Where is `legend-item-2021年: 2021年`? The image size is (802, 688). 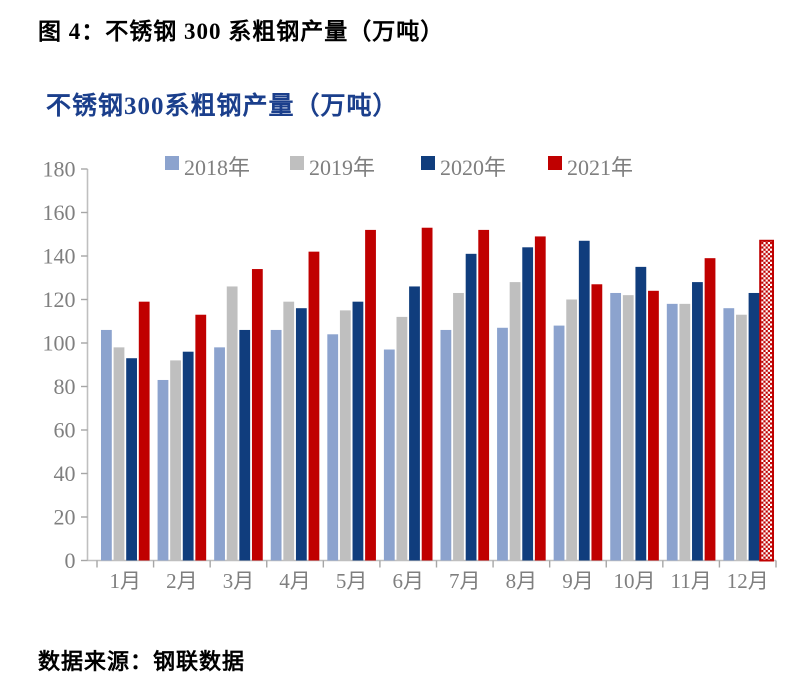
legend-item-2021年: 2021年 is located at coordinates (590, 167).